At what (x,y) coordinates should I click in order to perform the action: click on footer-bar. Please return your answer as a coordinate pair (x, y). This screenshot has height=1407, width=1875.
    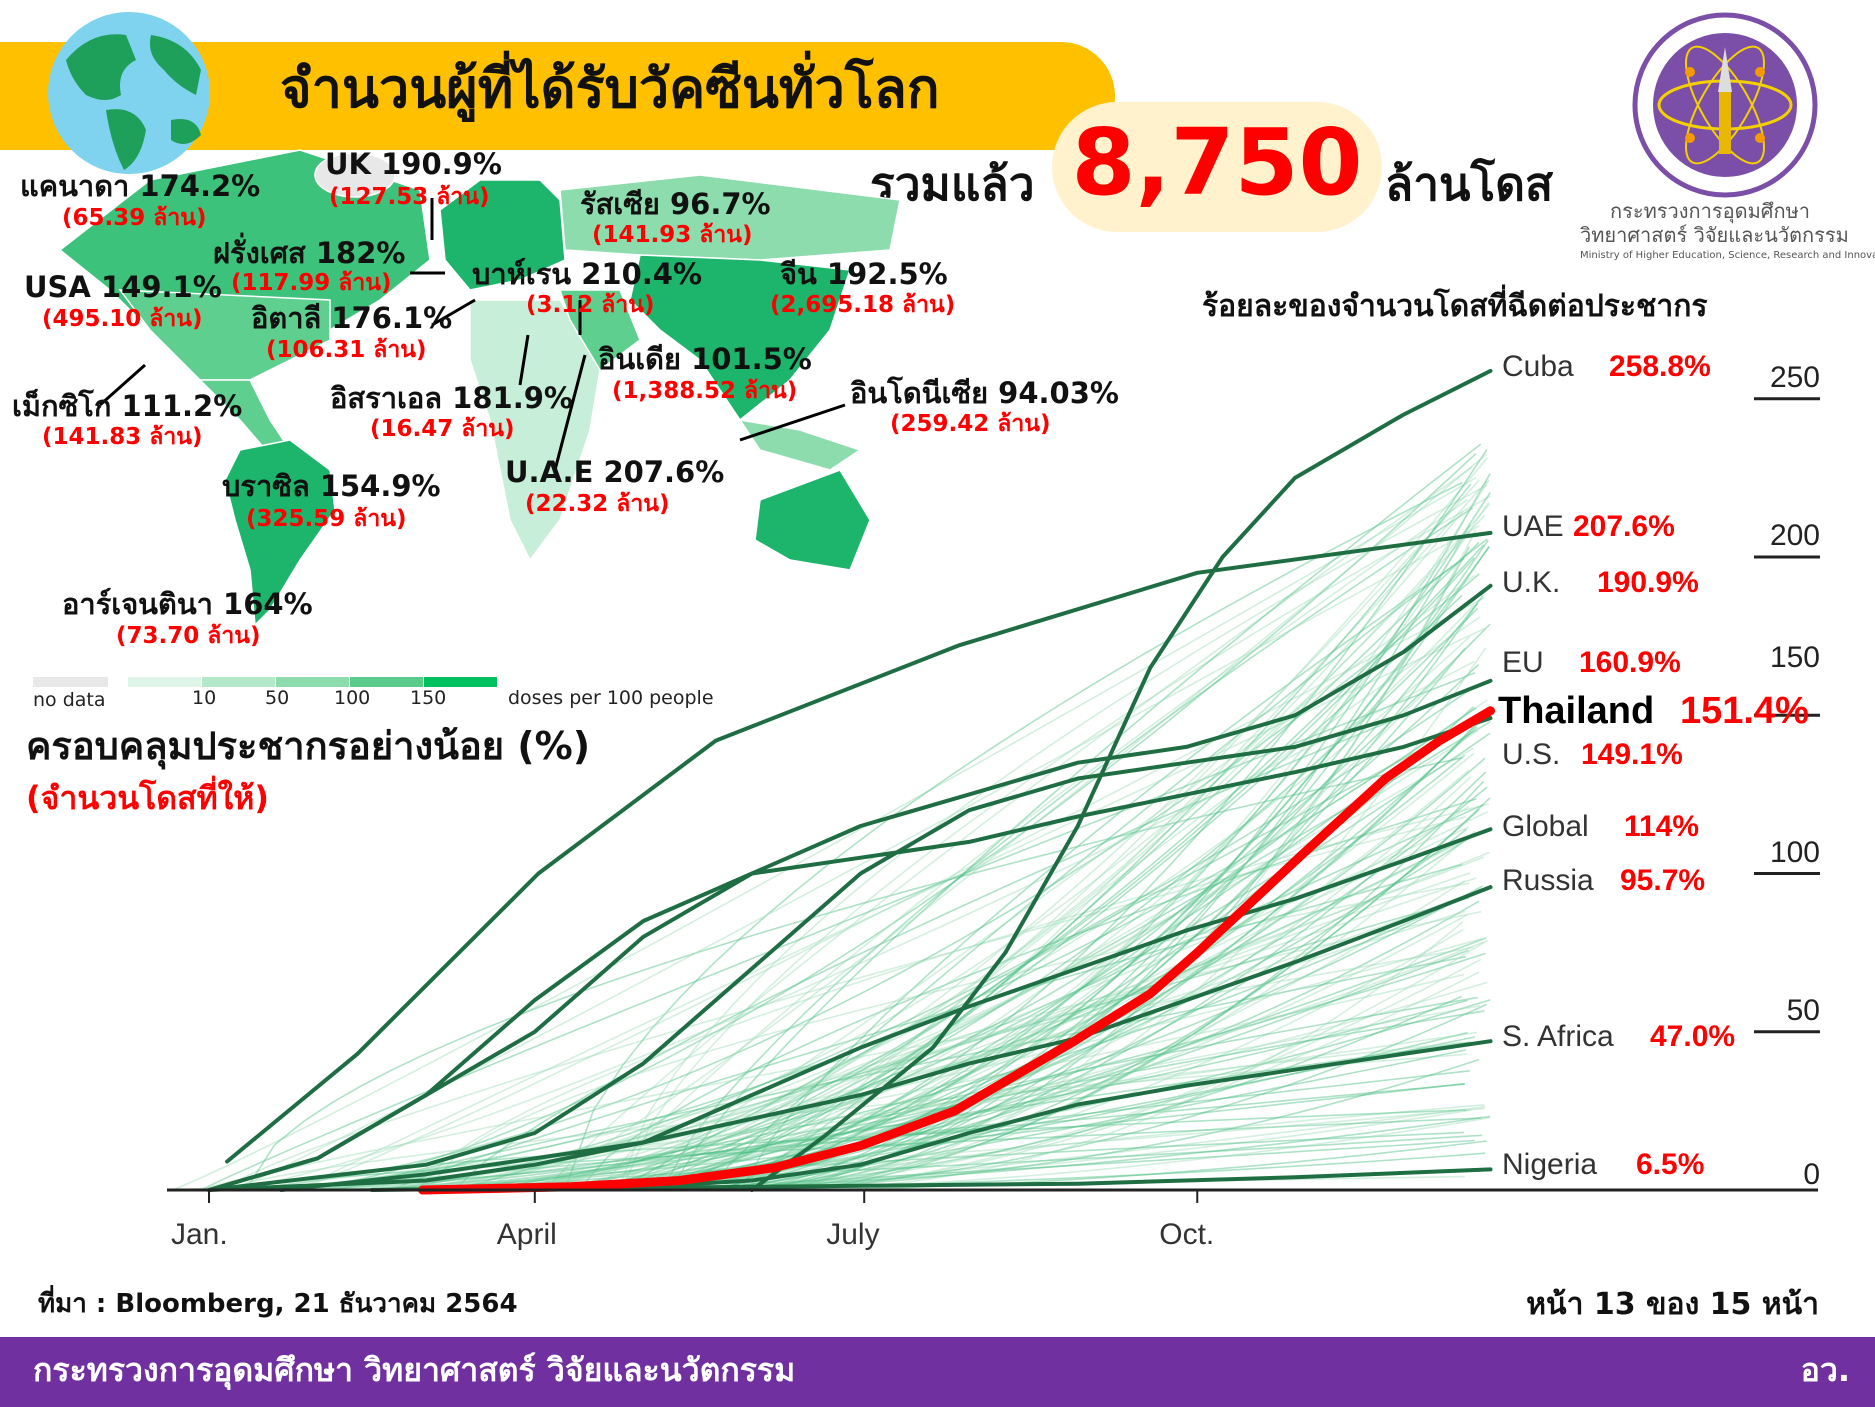
    Looking at the image, I should click on (937, 1372).